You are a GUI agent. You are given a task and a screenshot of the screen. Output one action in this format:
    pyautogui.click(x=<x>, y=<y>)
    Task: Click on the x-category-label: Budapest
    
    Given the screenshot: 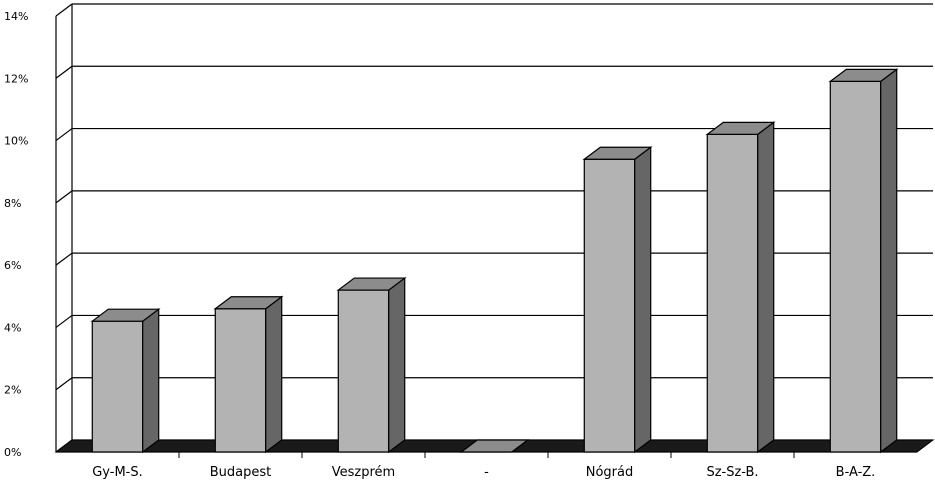 What is the action you would take?
    pyautogui.click(x=241, y=472)
    